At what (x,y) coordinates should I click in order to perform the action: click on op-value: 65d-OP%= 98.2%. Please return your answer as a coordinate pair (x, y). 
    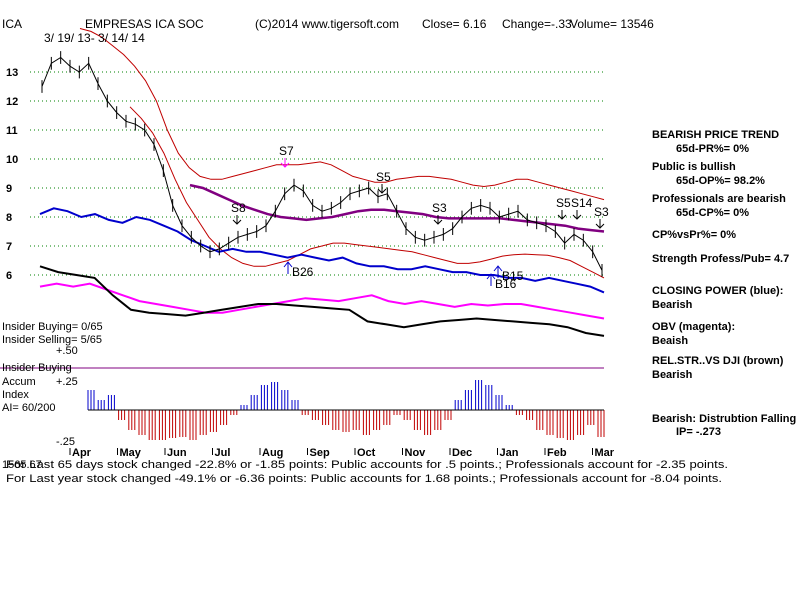
    Looking at the image, I should click on (720, 181).